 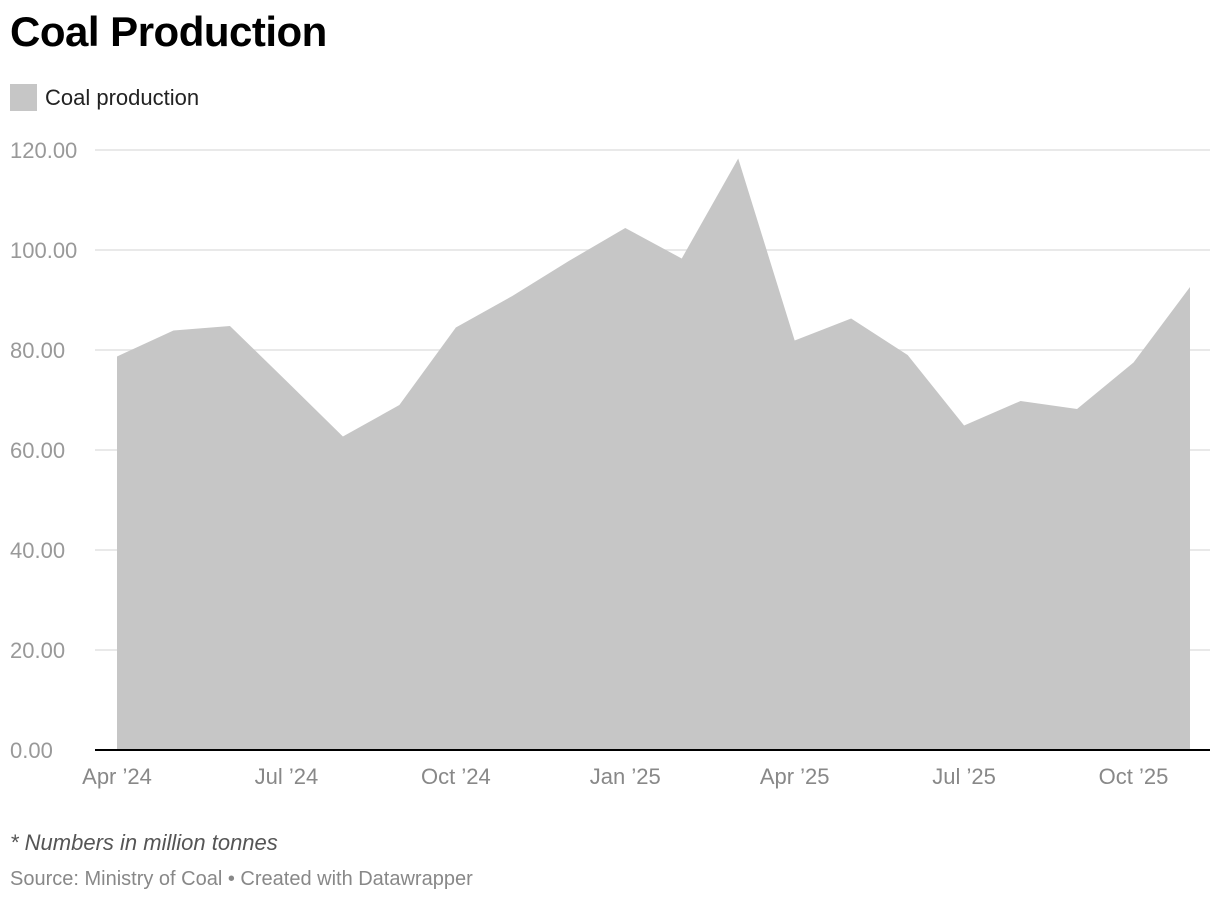 What do you see at coordinates (37, 450) in the screenshot?
I see `y-tick-label: 60.00` at bounding box center [37, 450].